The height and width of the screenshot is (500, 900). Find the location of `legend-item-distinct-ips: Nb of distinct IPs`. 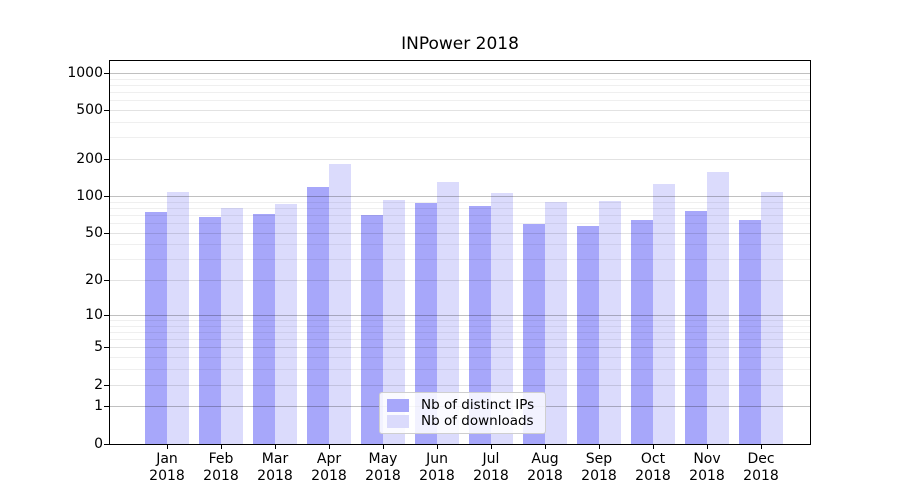

legend-item-distinct-ips: Nb of distinct IPs is located at coordinates (462, 405).